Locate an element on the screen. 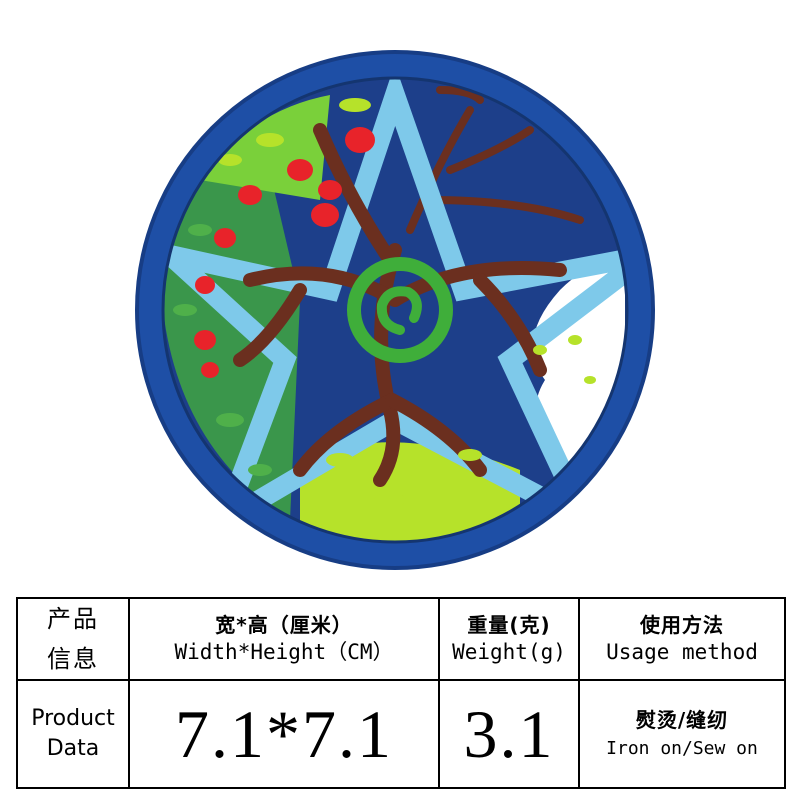 The image size is (800, 800). row-label-en-line1: Product is located at coordinates (73, 718).